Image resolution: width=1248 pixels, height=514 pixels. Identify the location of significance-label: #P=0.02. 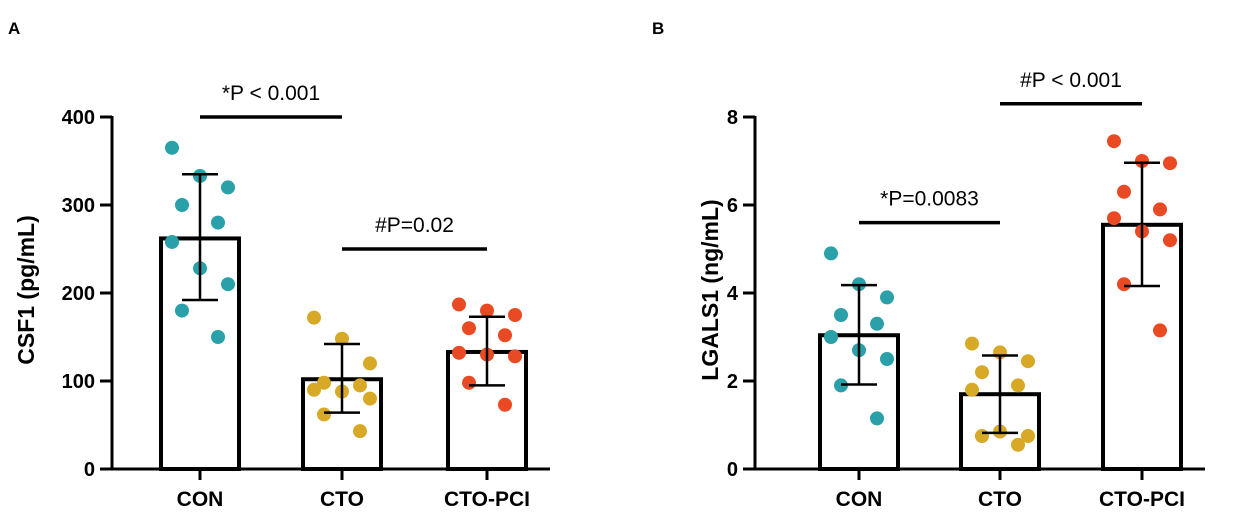
(414, 225).